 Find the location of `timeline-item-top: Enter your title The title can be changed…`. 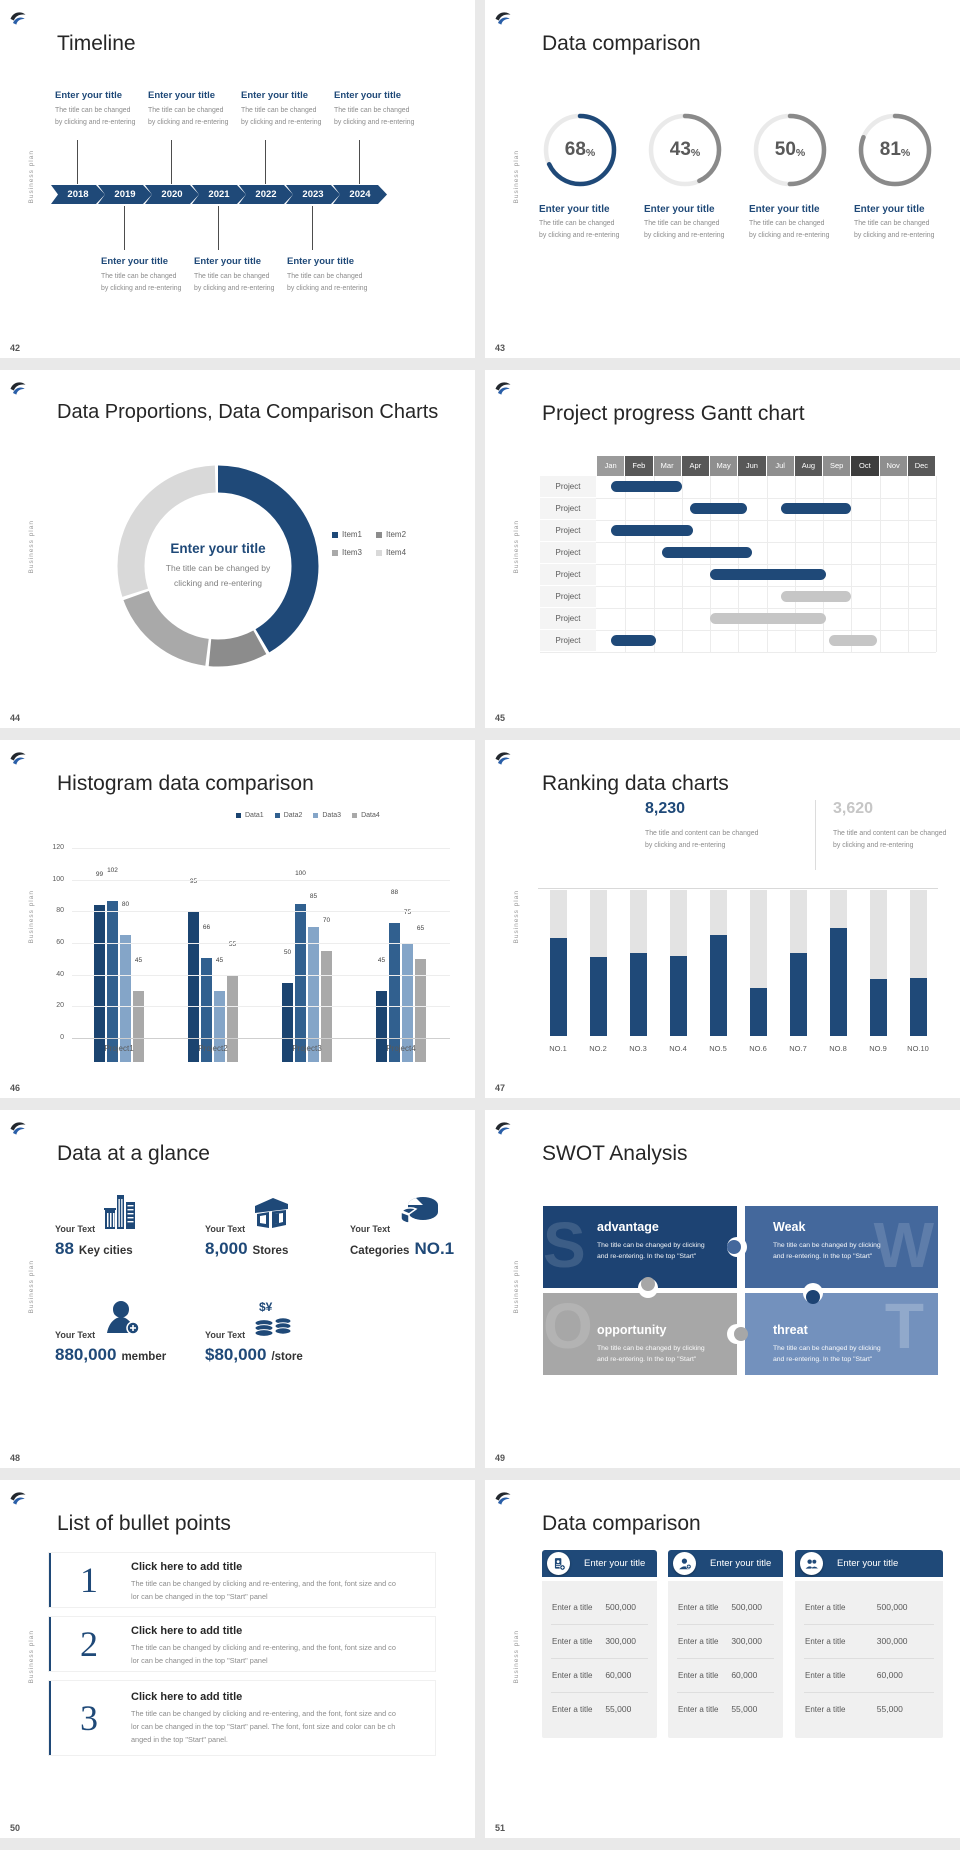

timeline-item-top: Enter your title The title can be changed… is located at coordinates (287, 109).